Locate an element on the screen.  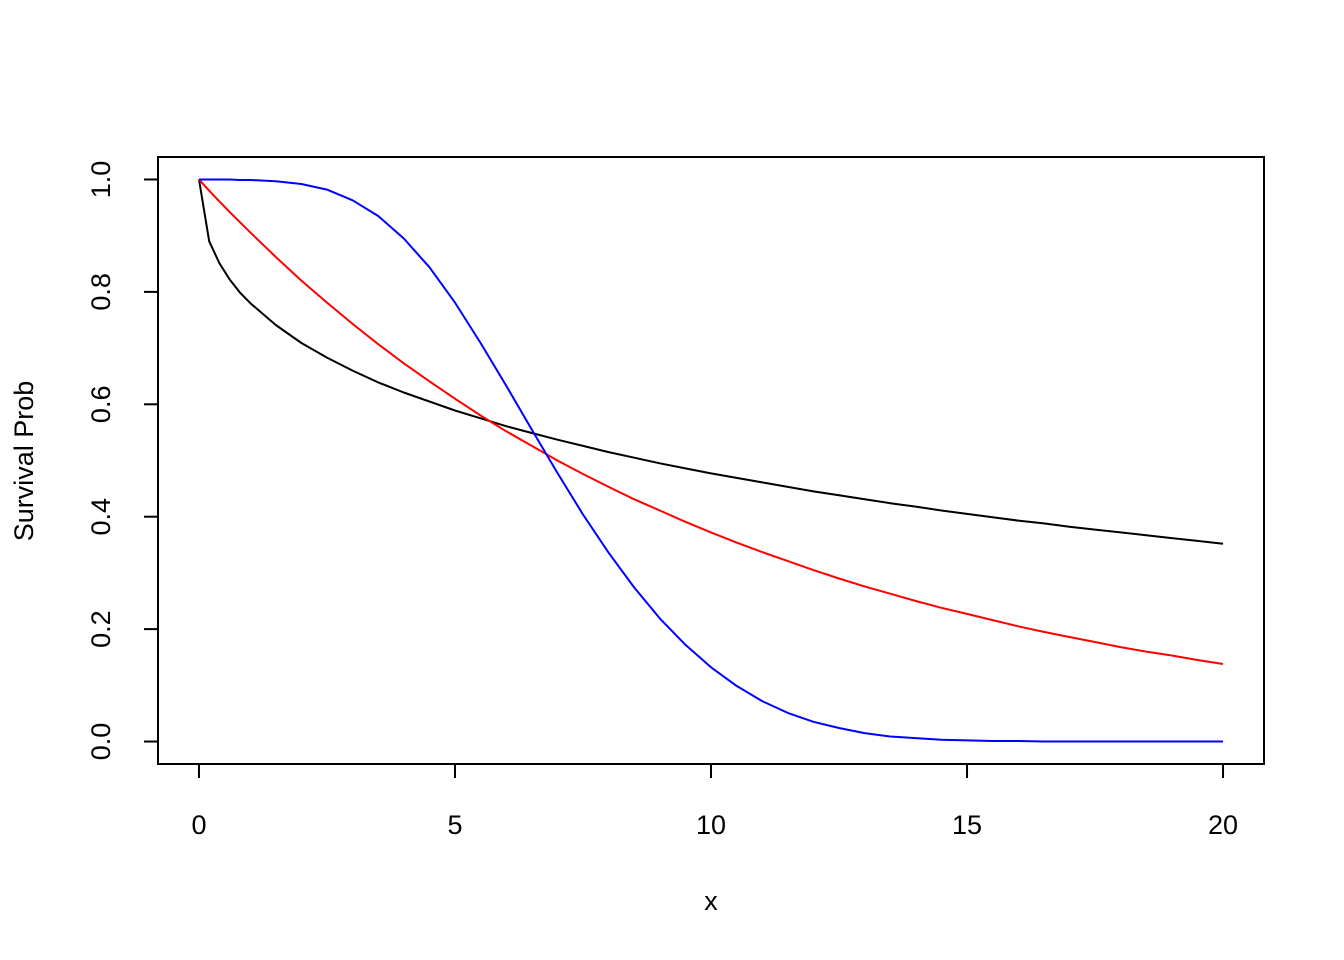
y-tick-label: 0.2 is located at coordinates (101, 629).